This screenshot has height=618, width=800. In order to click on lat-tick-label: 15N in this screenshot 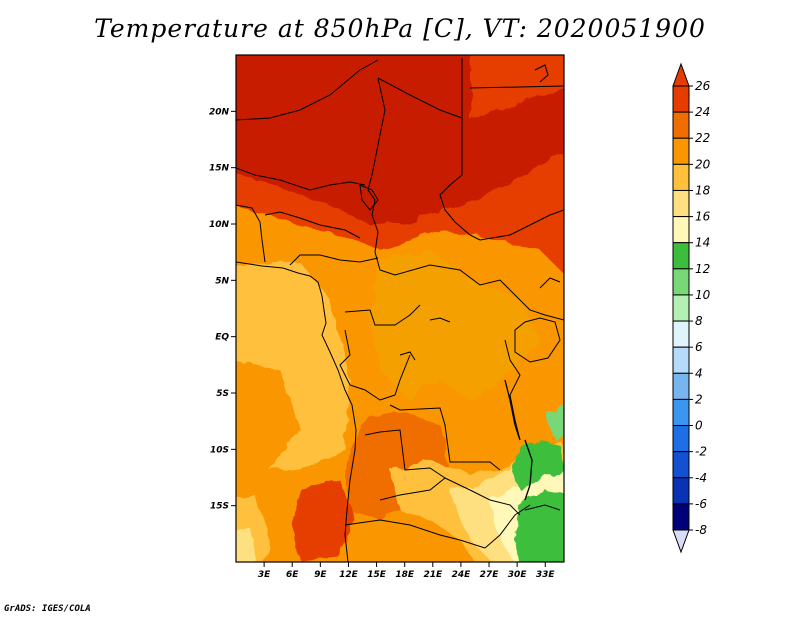, I will do `click(219, 169)`.